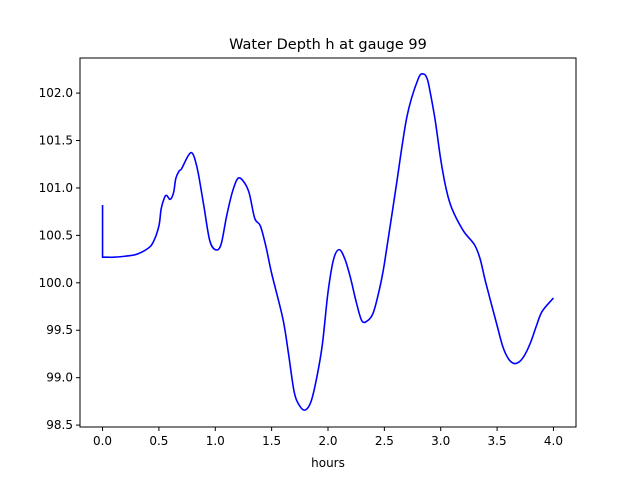  Describe the element at coordinates (553, 441) in the screenshot. I see `x-tick-label: 4.0` at that location.